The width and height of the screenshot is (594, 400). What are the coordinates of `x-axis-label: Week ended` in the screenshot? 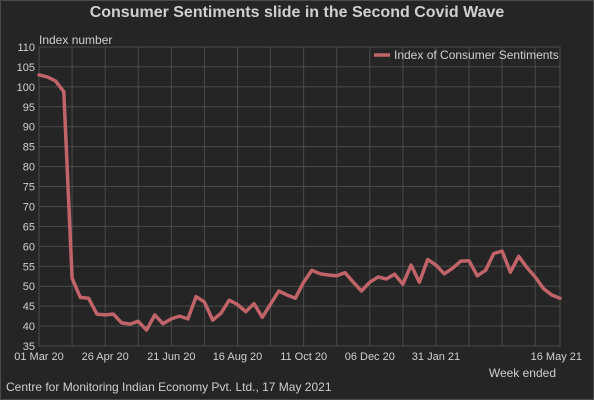 It's located at (522, 373).